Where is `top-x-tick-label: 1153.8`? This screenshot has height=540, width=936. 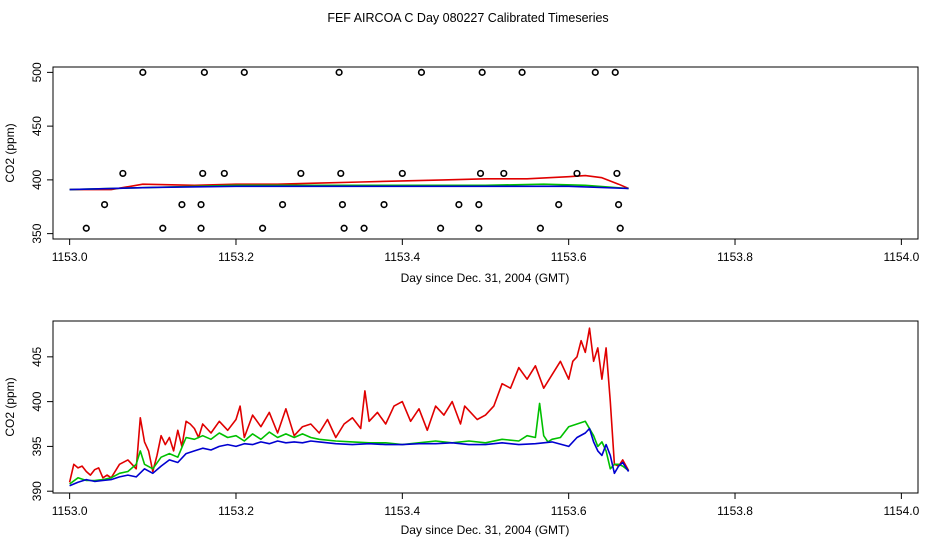
top-x-tick-label: 1153.8 is located at coordinates (735, 257).